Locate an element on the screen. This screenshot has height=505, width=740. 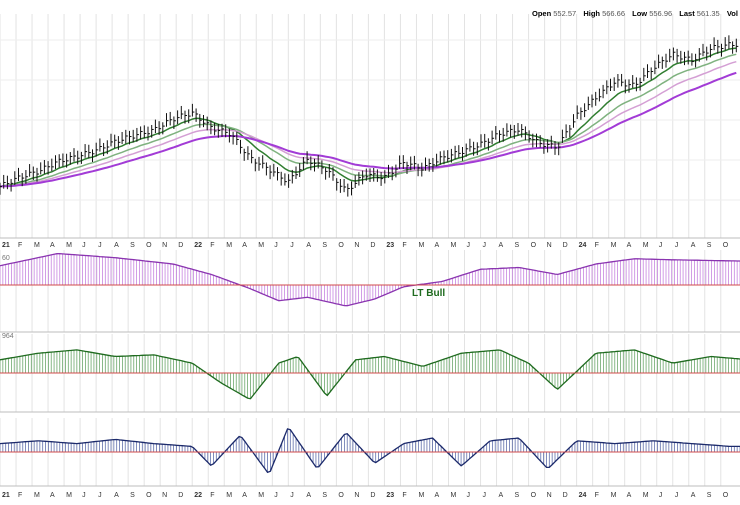
last-label: Last is located at coordinates (687, 13).